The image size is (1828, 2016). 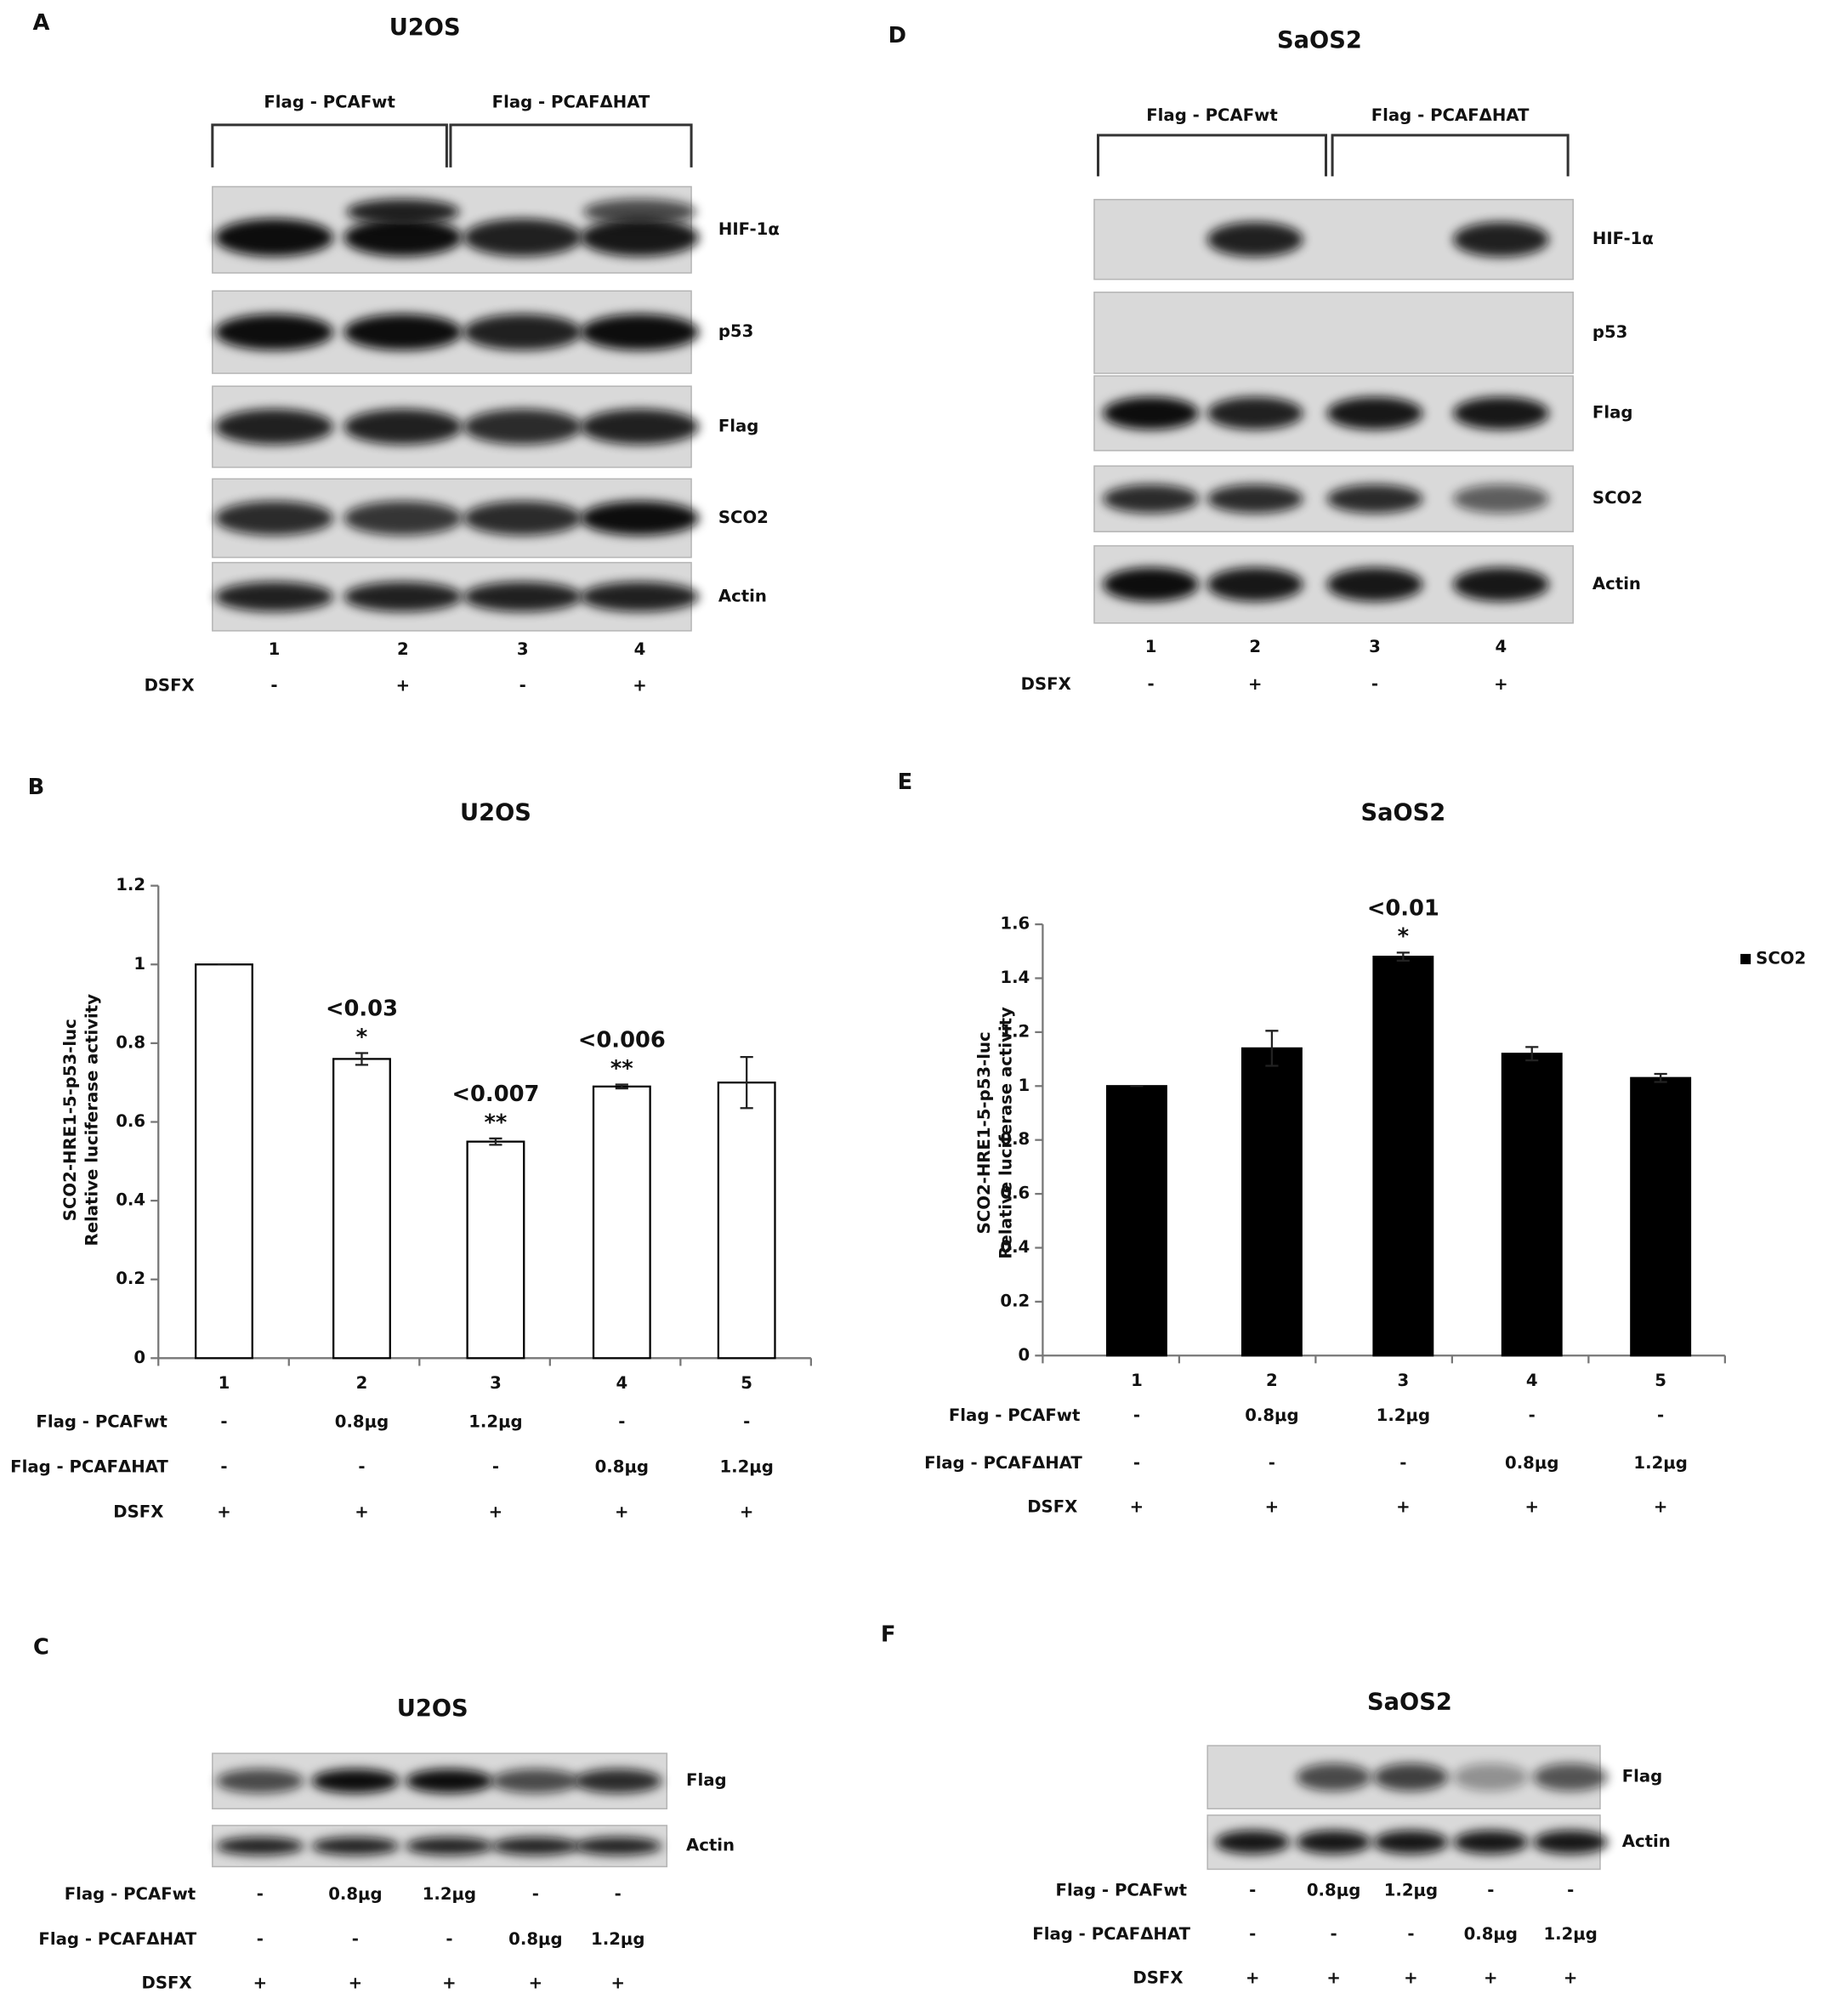 What do you see at coordinates (495, 812) in the screenshot?
I see `chart-title: U2OS` at bounding box center [495, 812].